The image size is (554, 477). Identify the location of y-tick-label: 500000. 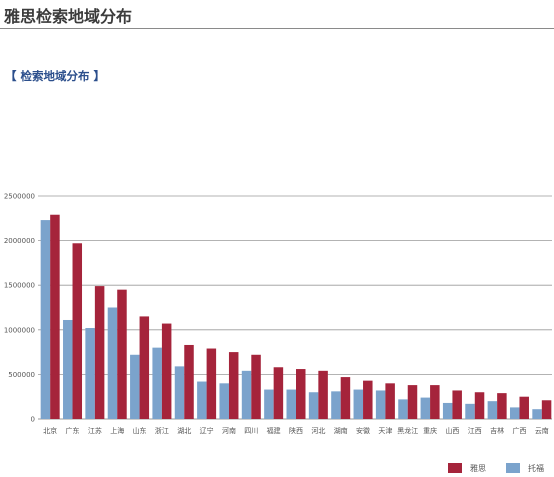
(21, 375).